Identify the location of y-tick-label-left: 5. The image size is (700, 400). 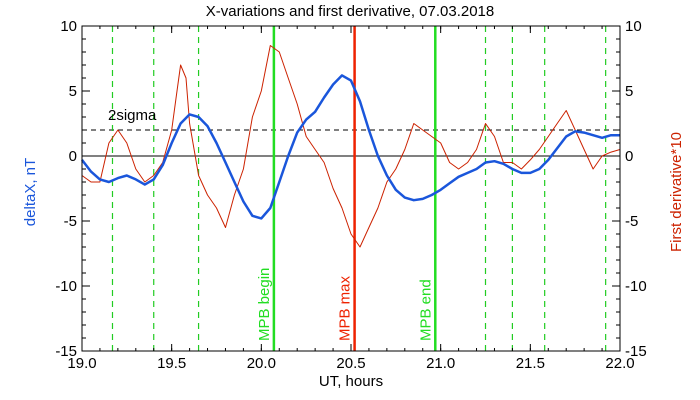
(73, 91).